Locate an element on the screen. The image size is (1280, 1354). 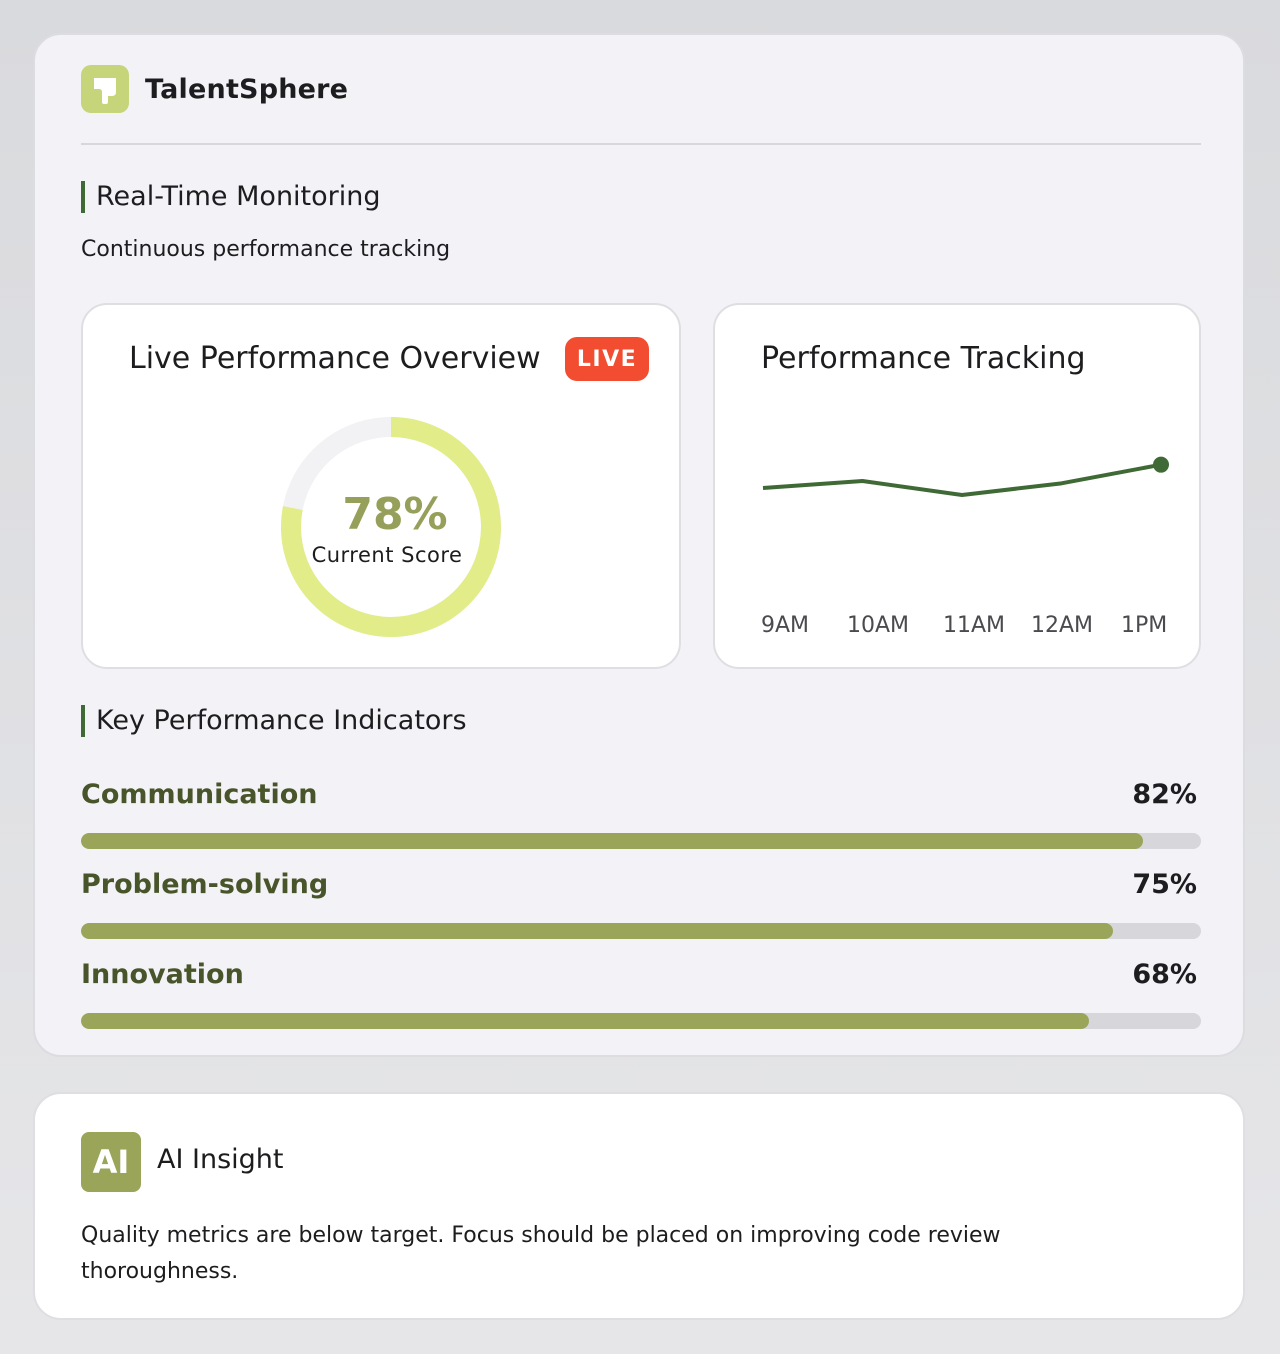
score-gauge: 78% Current Score is located at coordinates (395, 531).